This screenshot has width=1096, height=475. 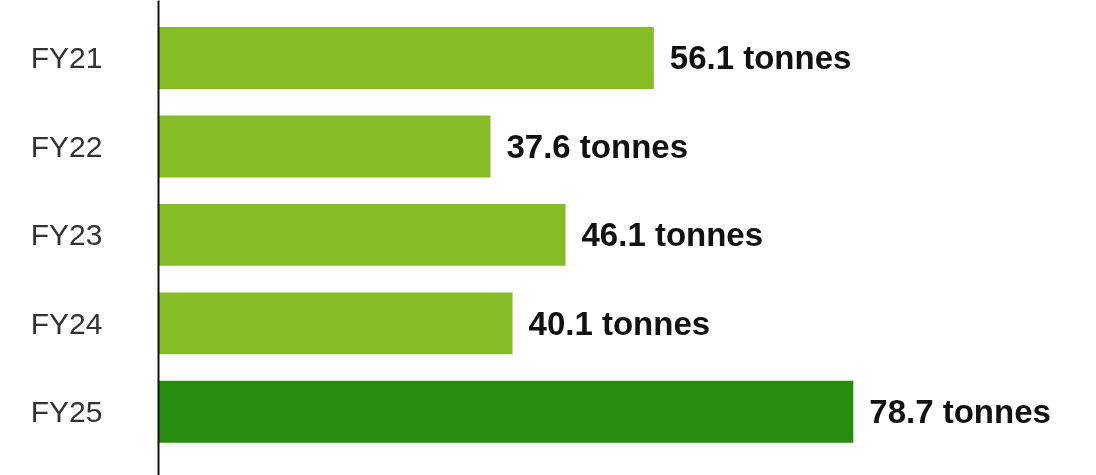 What do you see at coordinates (597, 146) in the screenshot?
I see `data-label: 37.6 tonnes` at bounding box center [597, 146].